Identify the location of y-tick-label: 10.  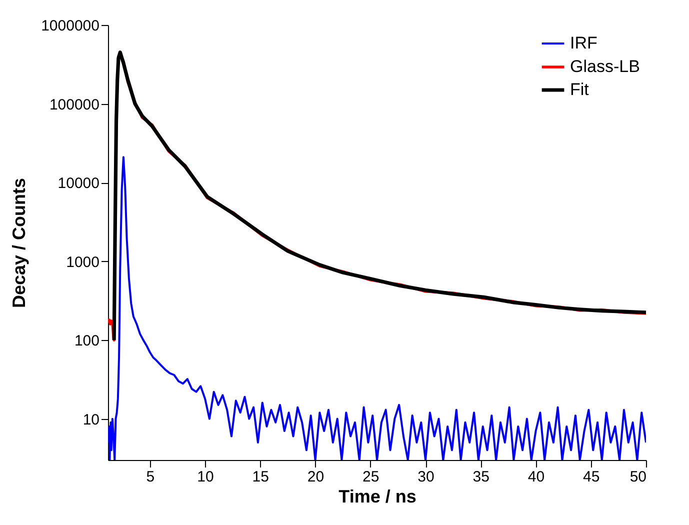
(91, 419).